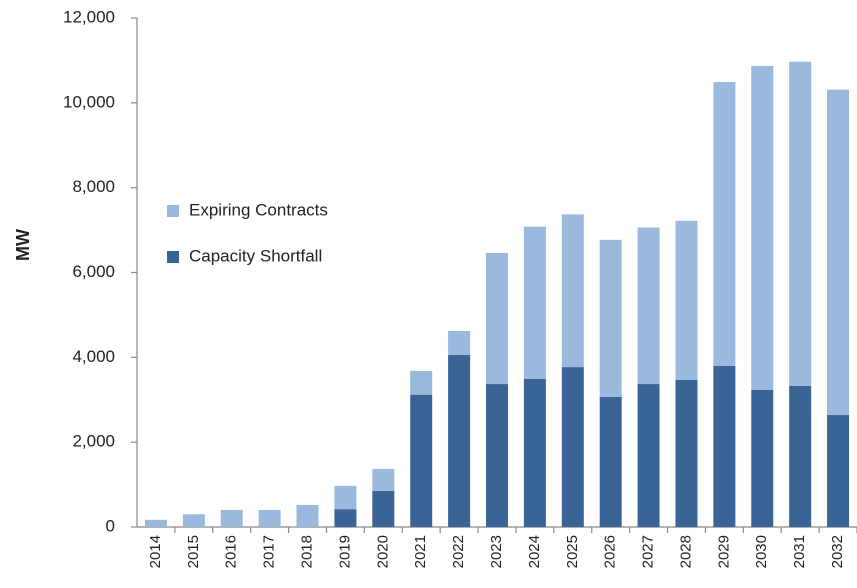  What do you see at coordinates (344, 551) in the screenshot?
I see `x-tick-label: 2019` at bounding box center [344, 551].